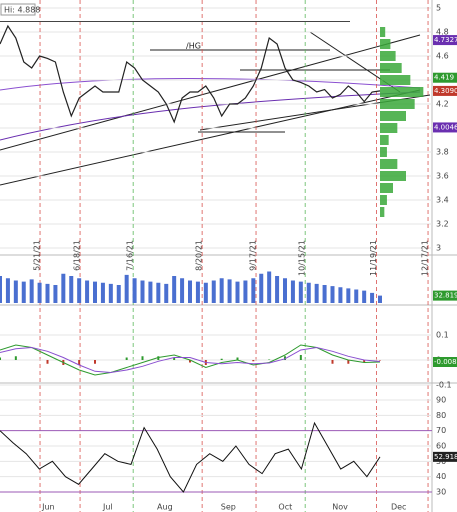 This screenshot has height=512, width=457. What do you see at coordinates (165, 507) in the screenshot?
I see `month-label: Aug` at bounding box center [165, 507].